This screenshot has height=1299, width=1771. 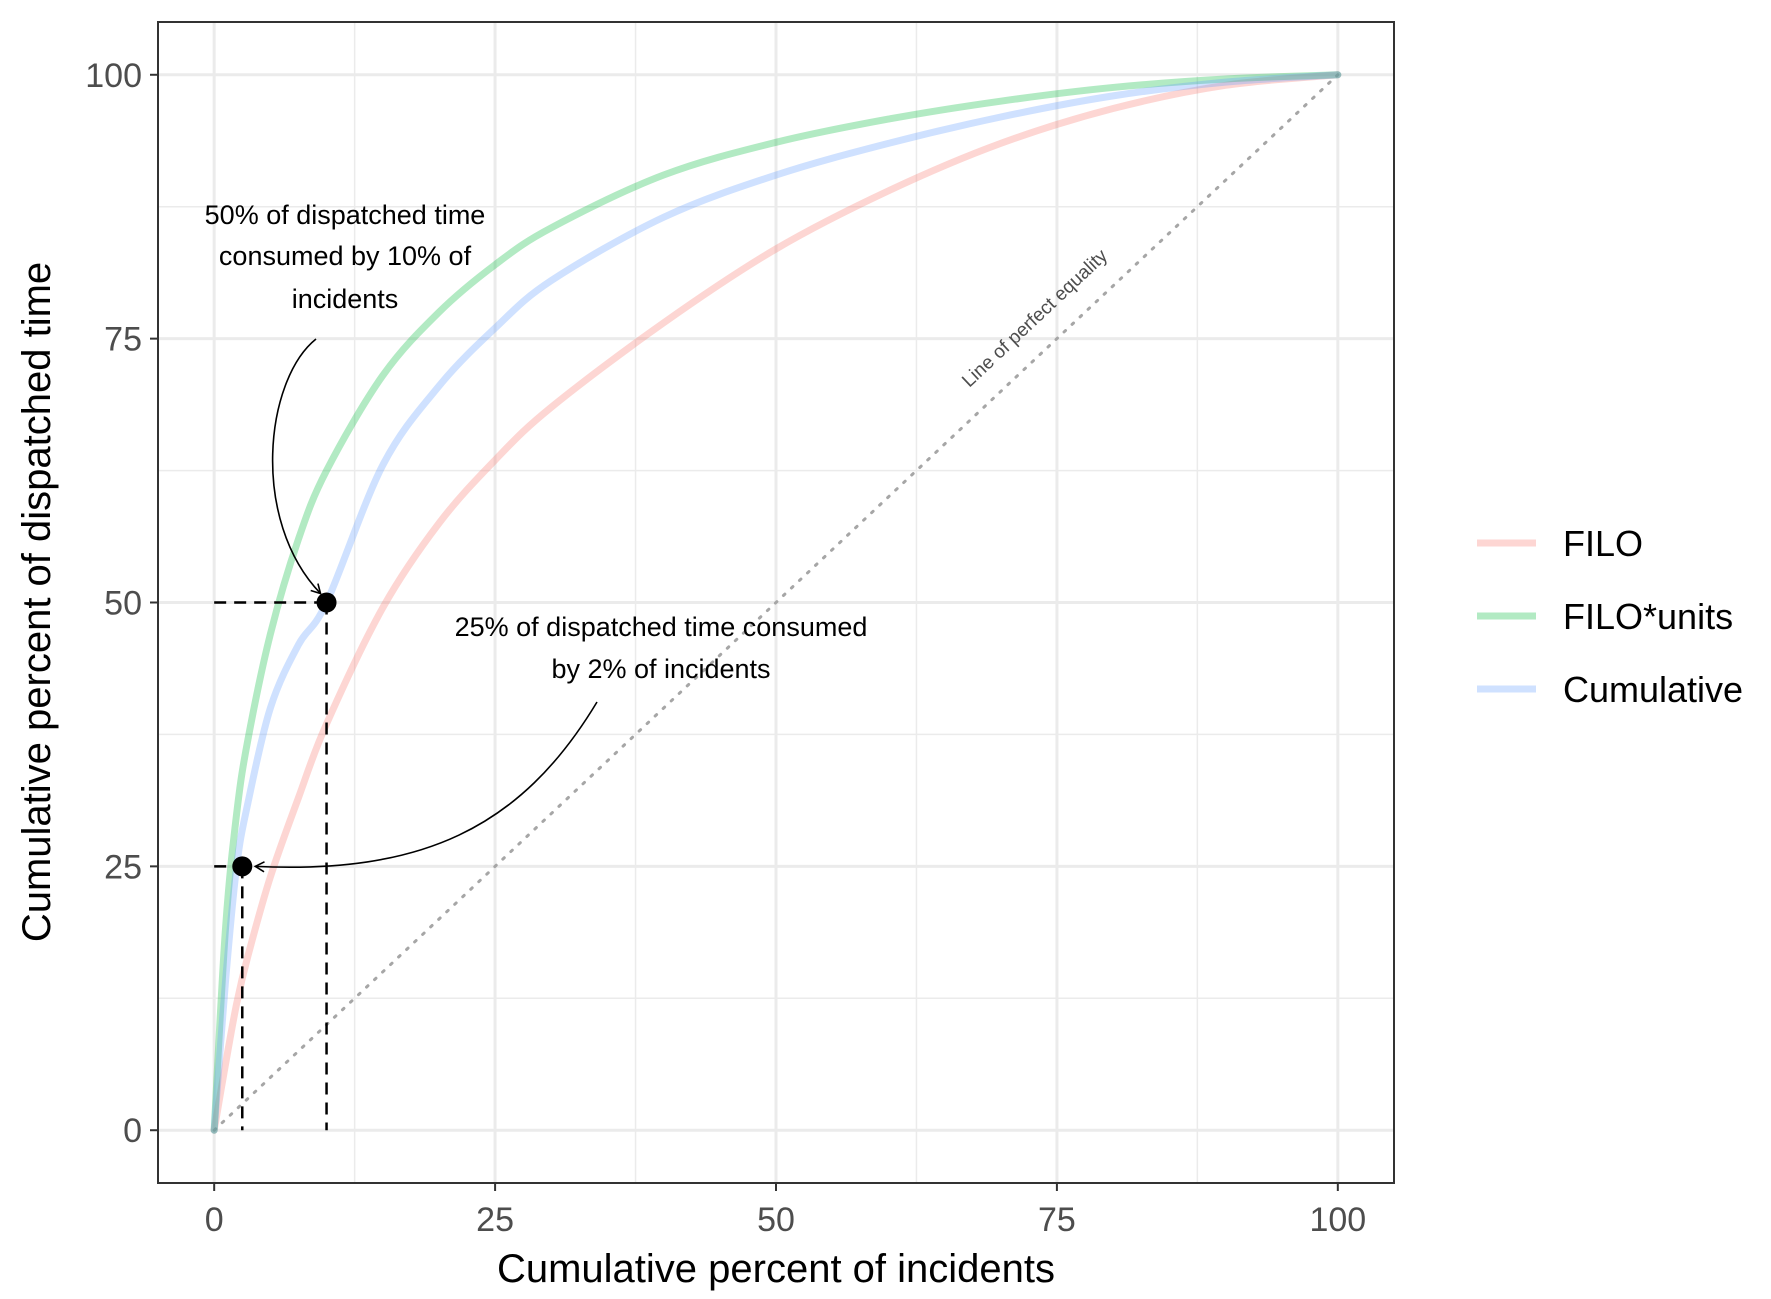 What do you see at coordinates (214, 1220) in the screenshot?
I see `x-tick-label: 0` at bounding box center [214, 1220].